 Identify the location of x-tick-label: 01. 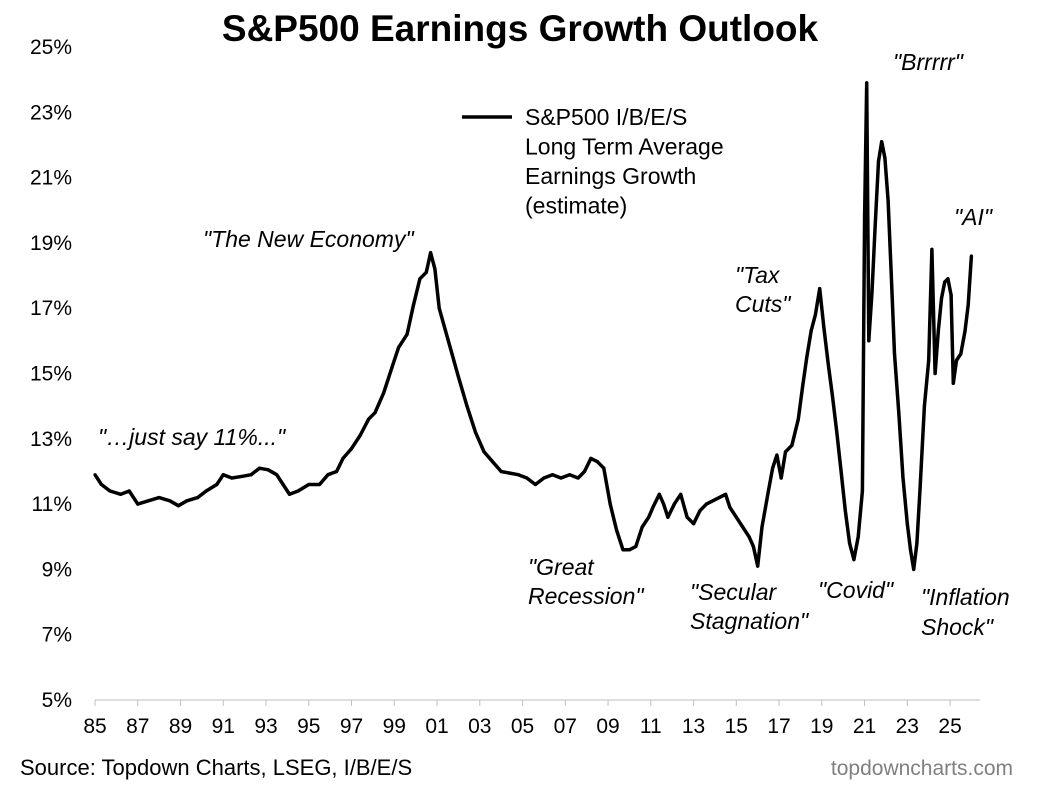
(436, 726).